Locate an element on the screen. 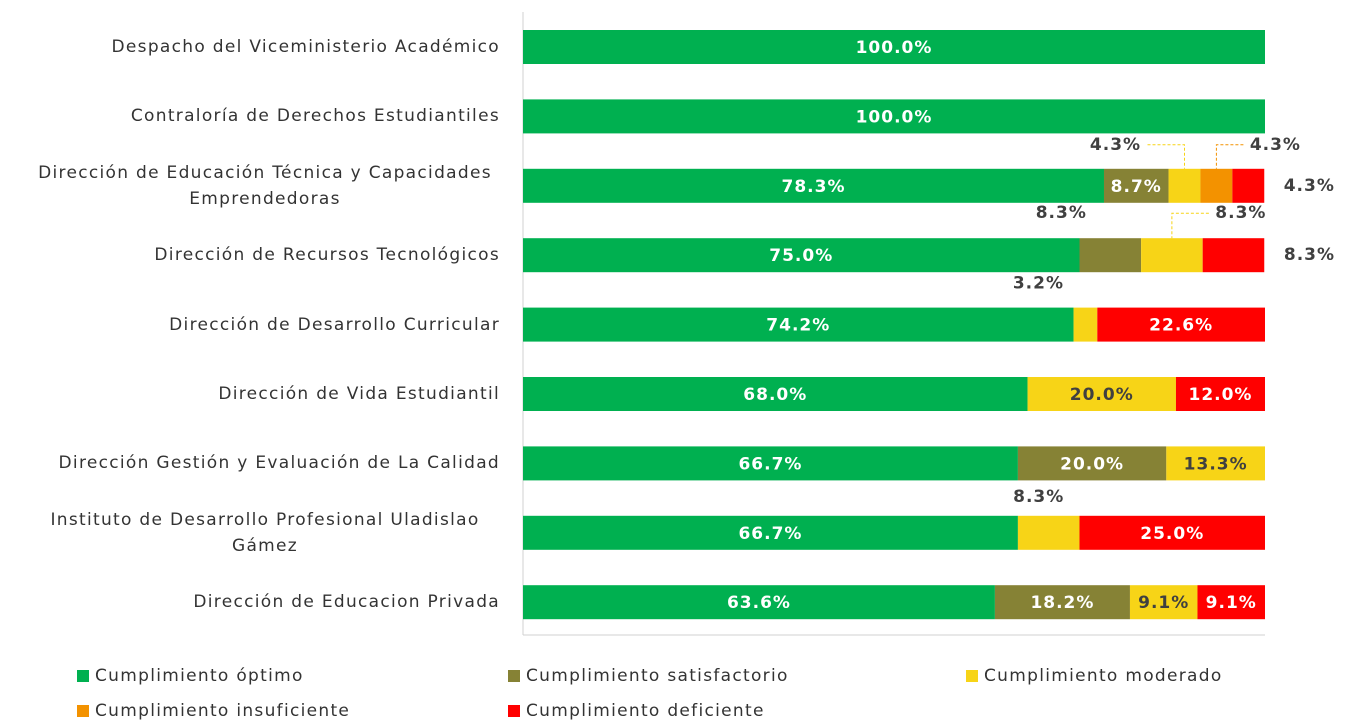 This screenshot has width=1345, height=725. data-label: 25.0% is located at coordinates (1172, 534).